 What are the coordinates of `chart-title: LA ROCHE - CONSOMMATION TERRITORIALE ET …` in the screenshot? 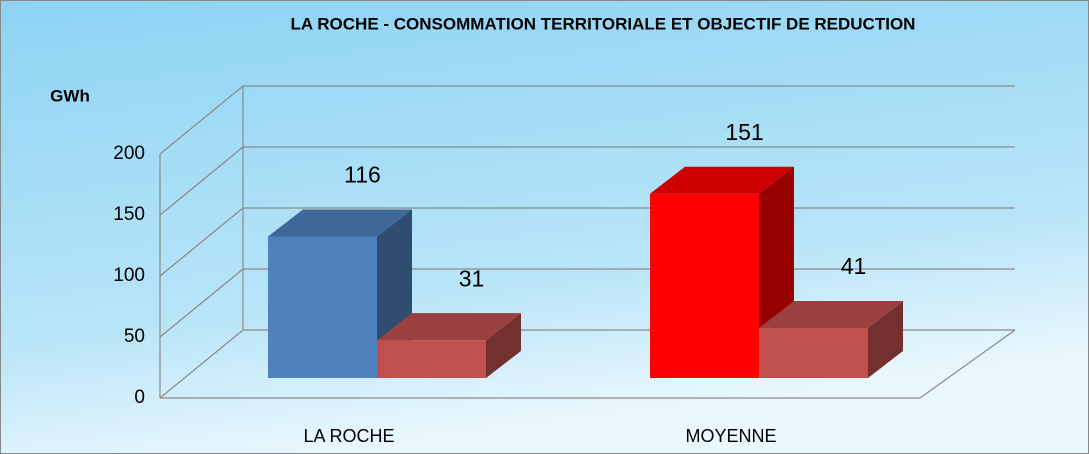 It's located at (603, 23).